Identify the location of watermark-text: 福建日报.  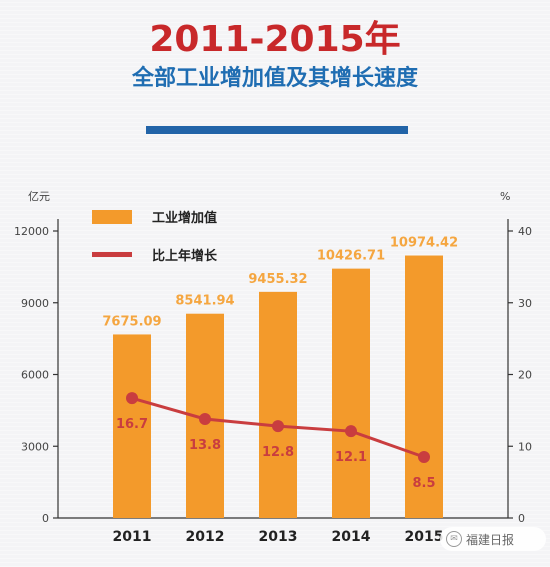
(490, 539).